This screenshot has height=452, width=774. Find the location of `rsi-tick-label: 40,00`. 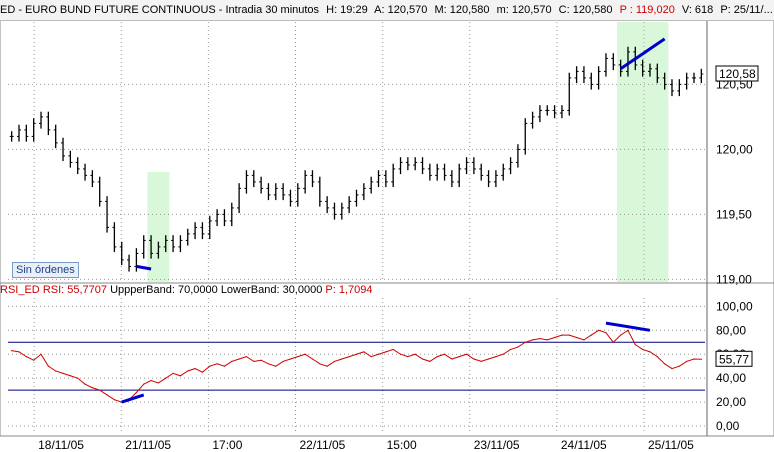

rsi-tick-label: 40,00 is located at coordinates (731, 378).